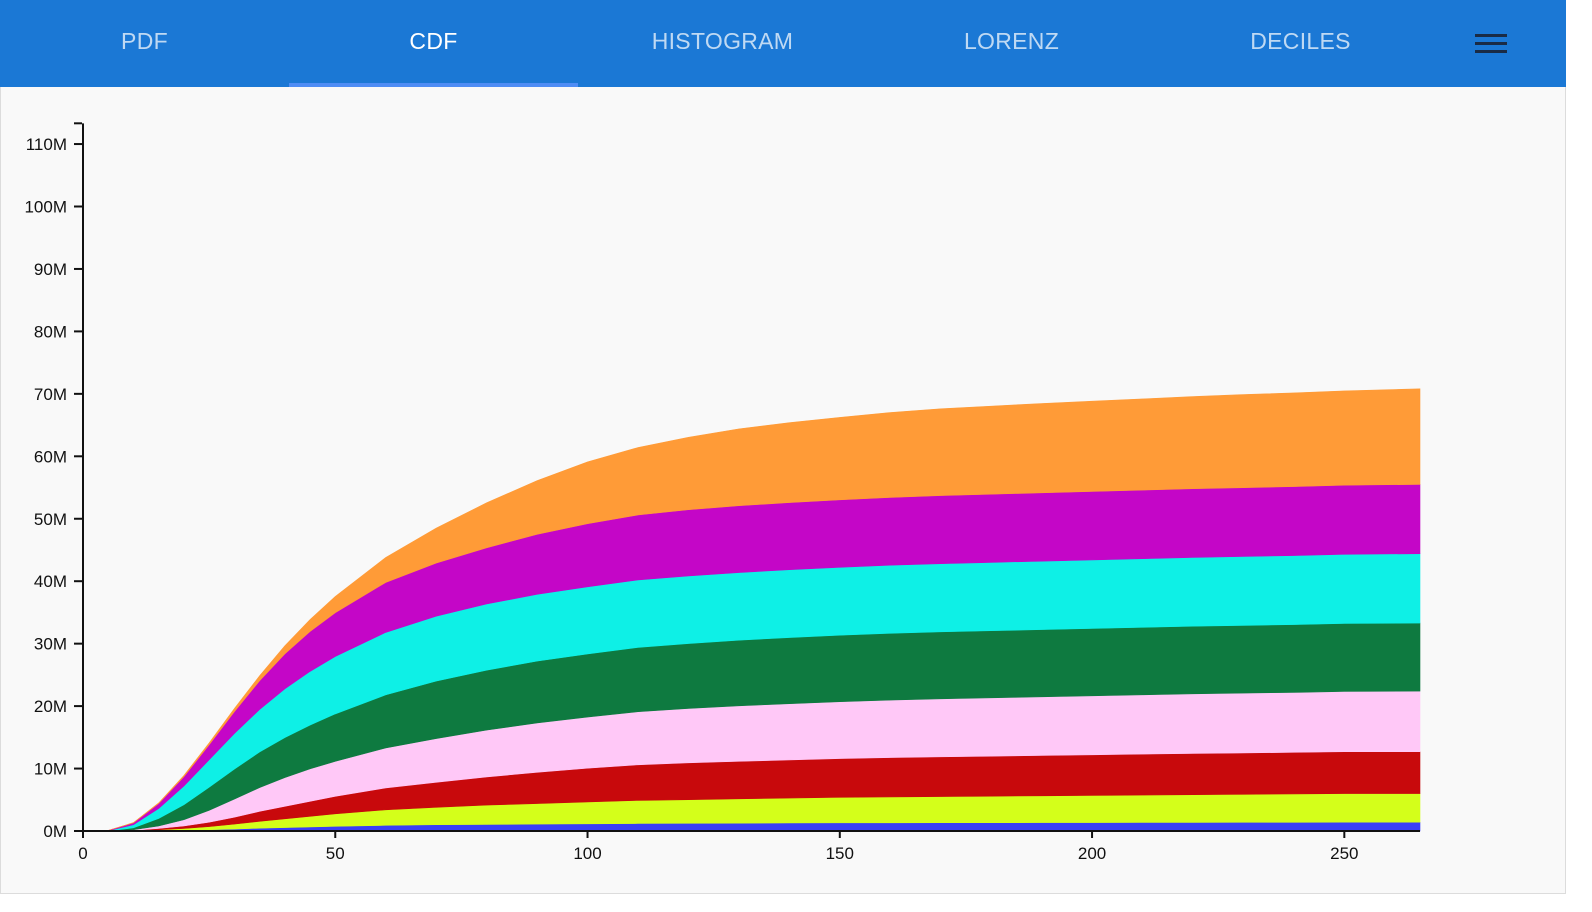 The image size is (1592, 912). I want to click on tab-lorenz: LORENZ, so click(1011, 43).